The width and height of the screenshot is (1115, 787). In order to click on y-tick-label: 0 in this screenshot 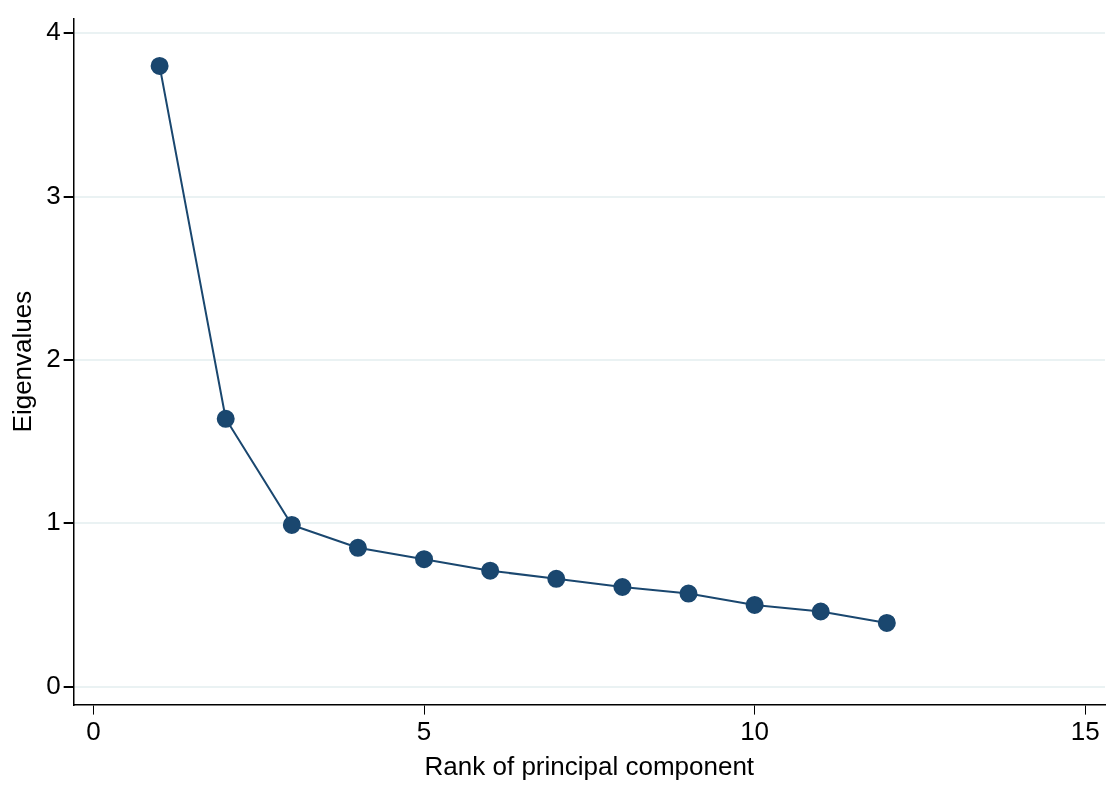, I will do `click(53, 684)`.